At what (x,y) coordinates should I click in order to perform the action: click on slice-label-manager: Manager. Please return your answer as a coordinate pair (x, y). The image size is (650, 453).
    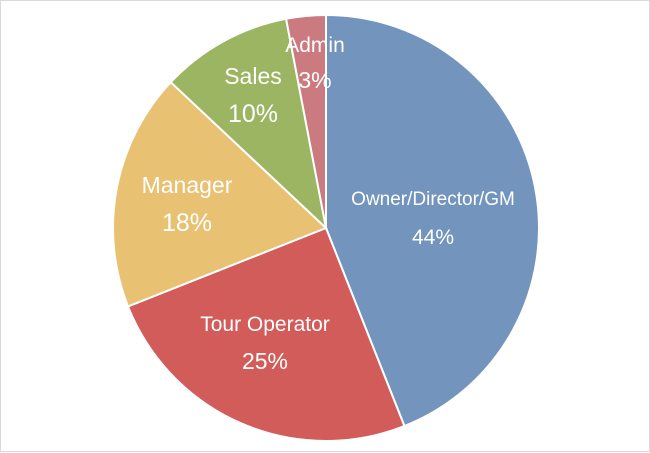
    Looking at the image, I should click on (187, 185).